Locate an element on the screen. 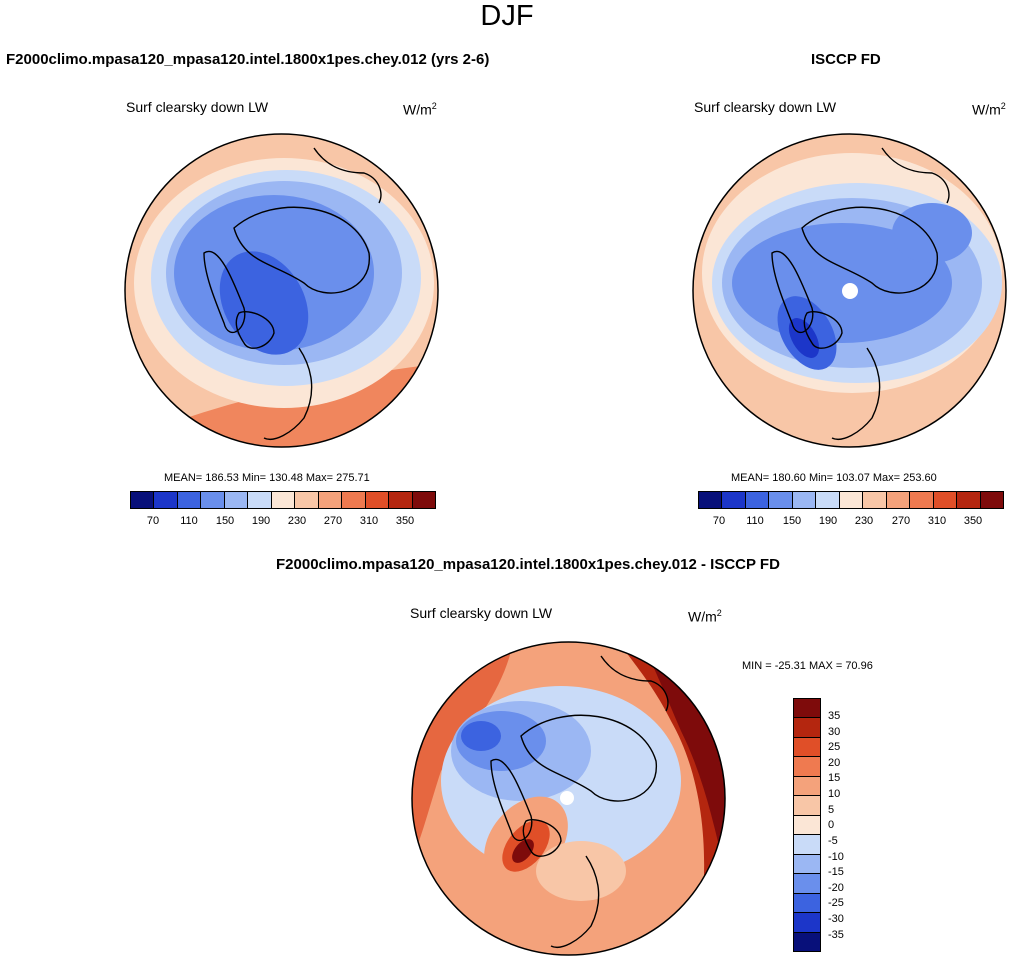  panel2-polar-map is located at coordinates (849, 290).